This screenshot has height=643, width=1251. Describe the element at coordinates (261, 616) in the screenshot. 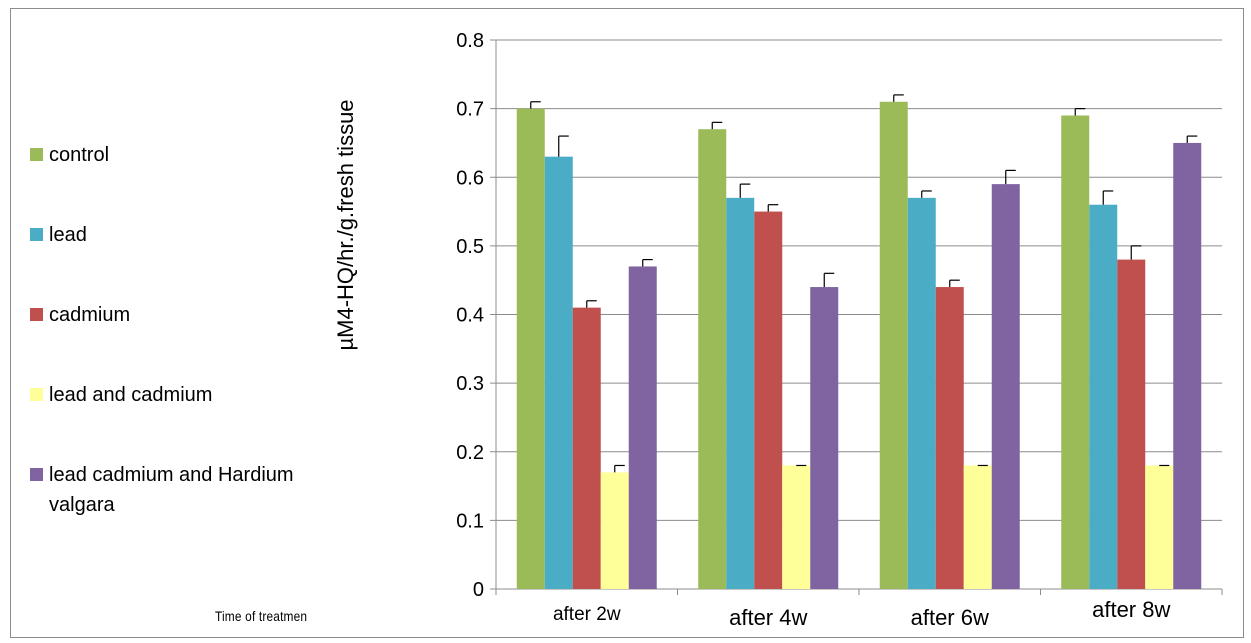

I see `x-axis-caption: Time of treatmen` at that location.